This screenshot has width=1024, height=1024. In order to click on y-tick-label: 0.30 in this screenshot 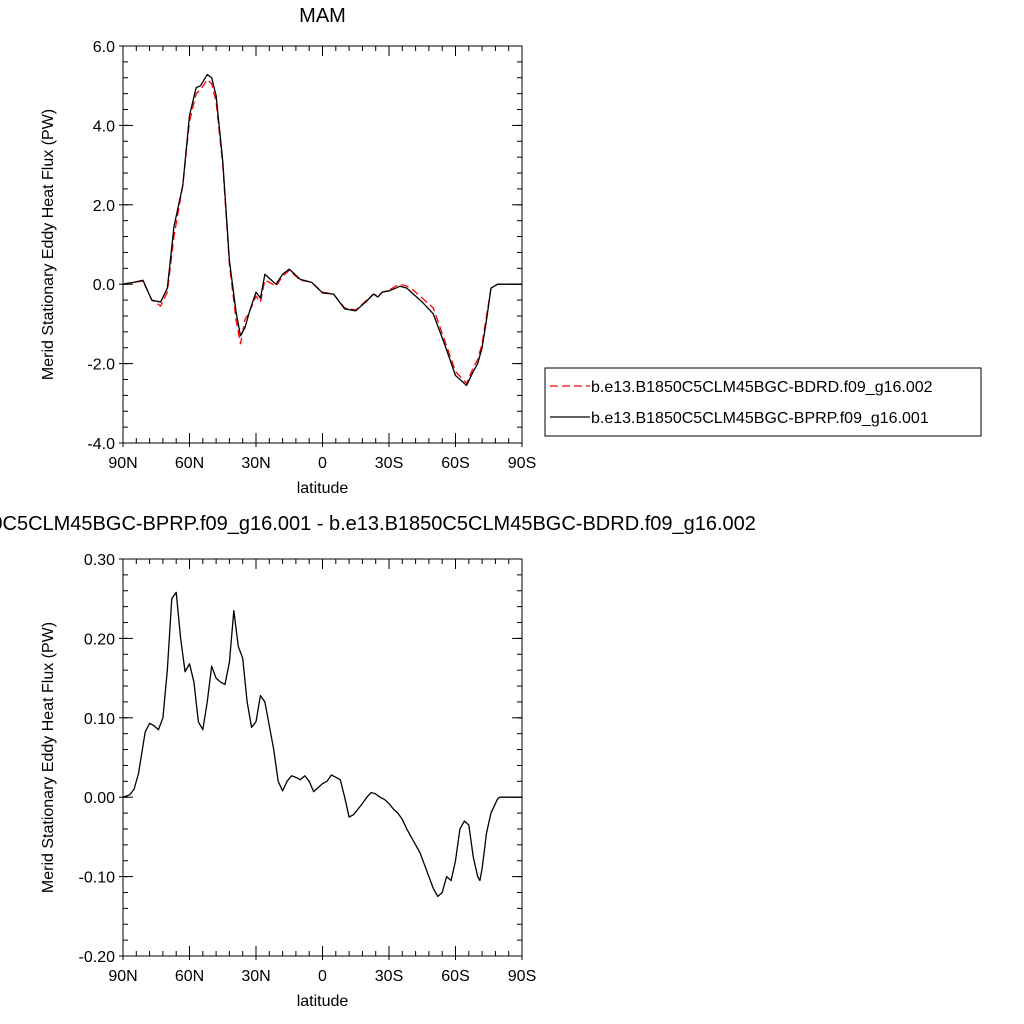, I will do `click(99, 560)`.